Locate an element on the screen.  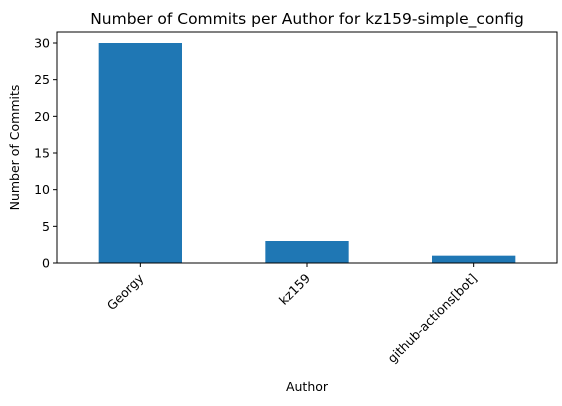
y-tick-label: 25 is located at coordinates (42, 79).